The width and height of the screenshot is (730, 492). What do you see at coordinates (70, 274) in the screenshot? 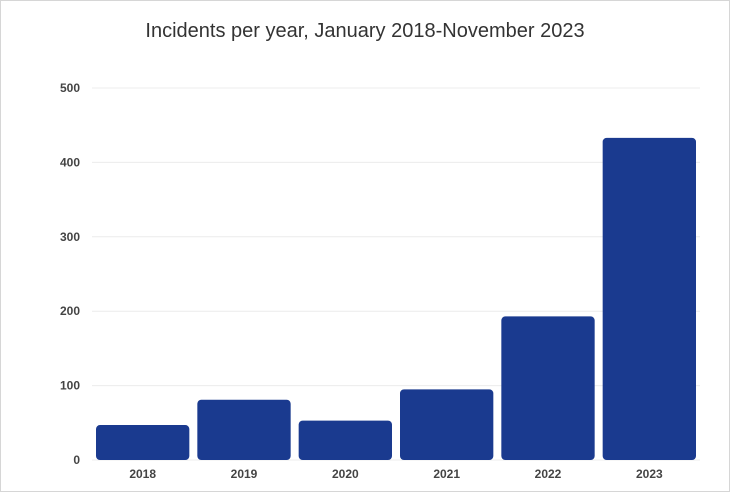
I see `y-axis-ticks: 0 100 200 300 400 500` at bounding box center [70, 274].